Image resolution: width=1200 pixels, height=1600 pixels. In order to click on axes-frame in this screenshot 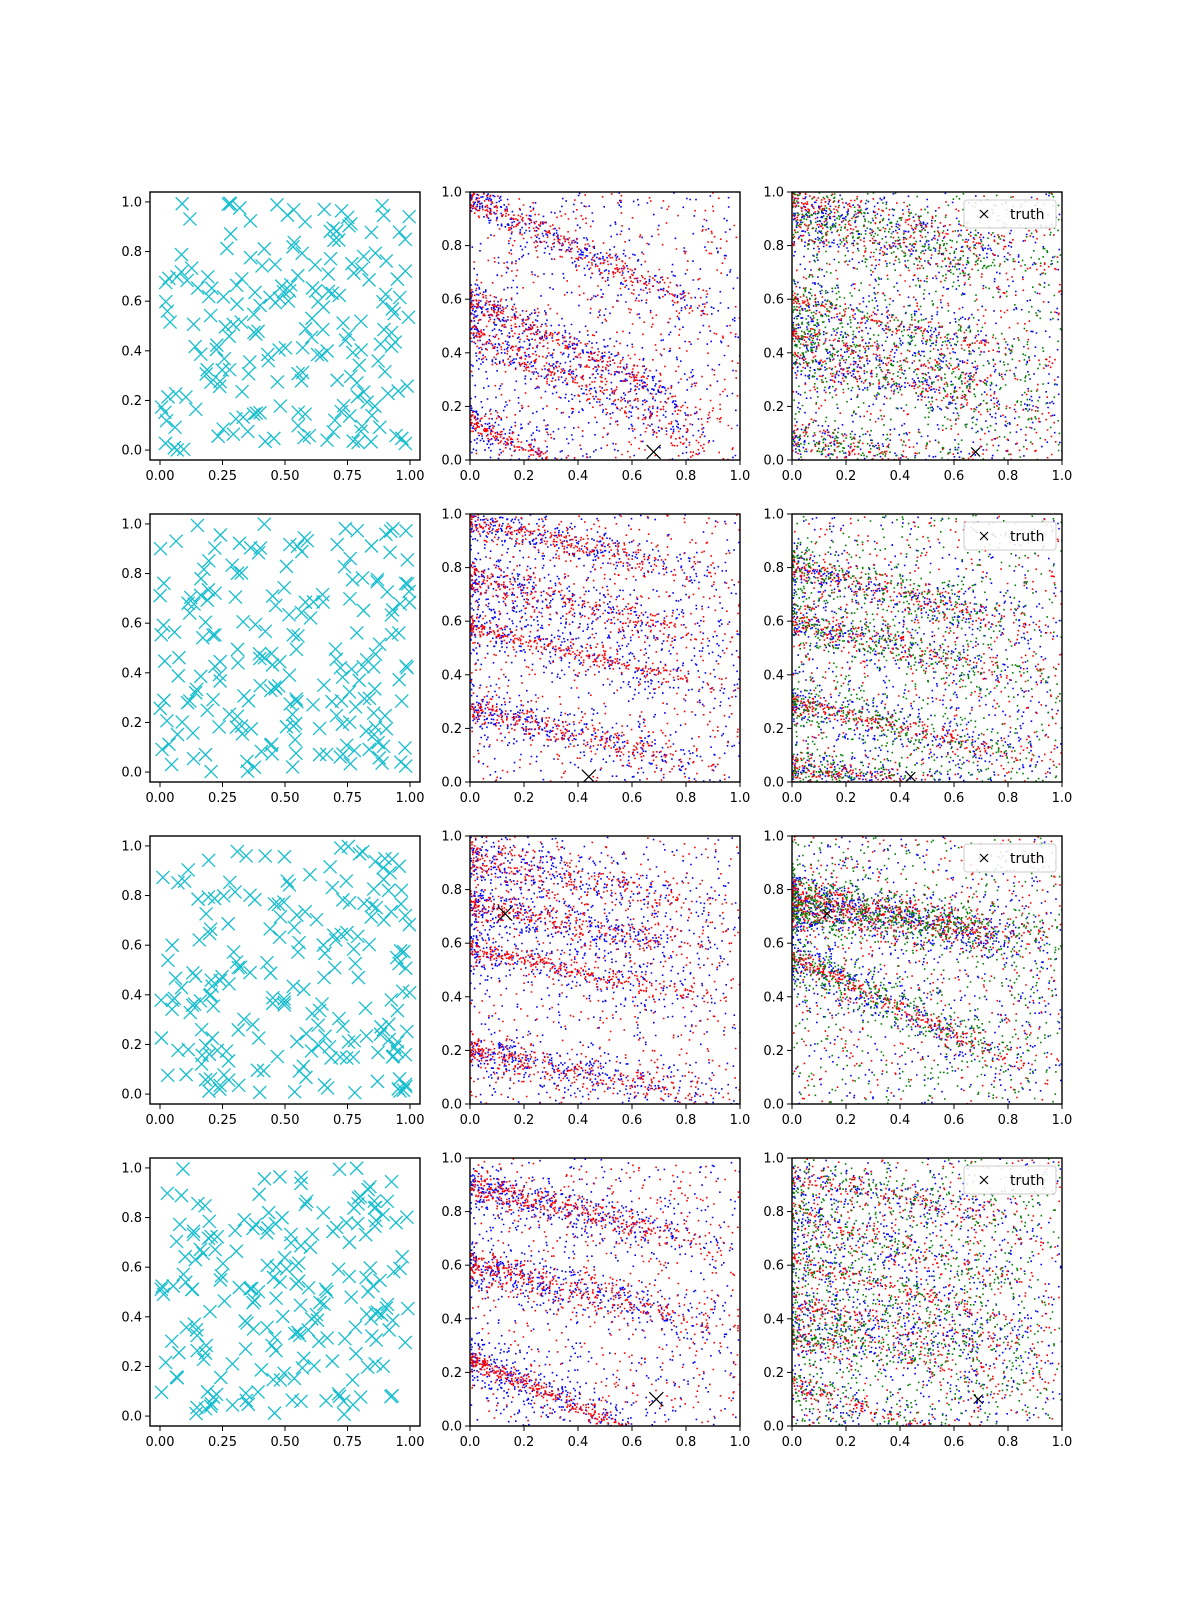, I will do `click(605, 1292)`.